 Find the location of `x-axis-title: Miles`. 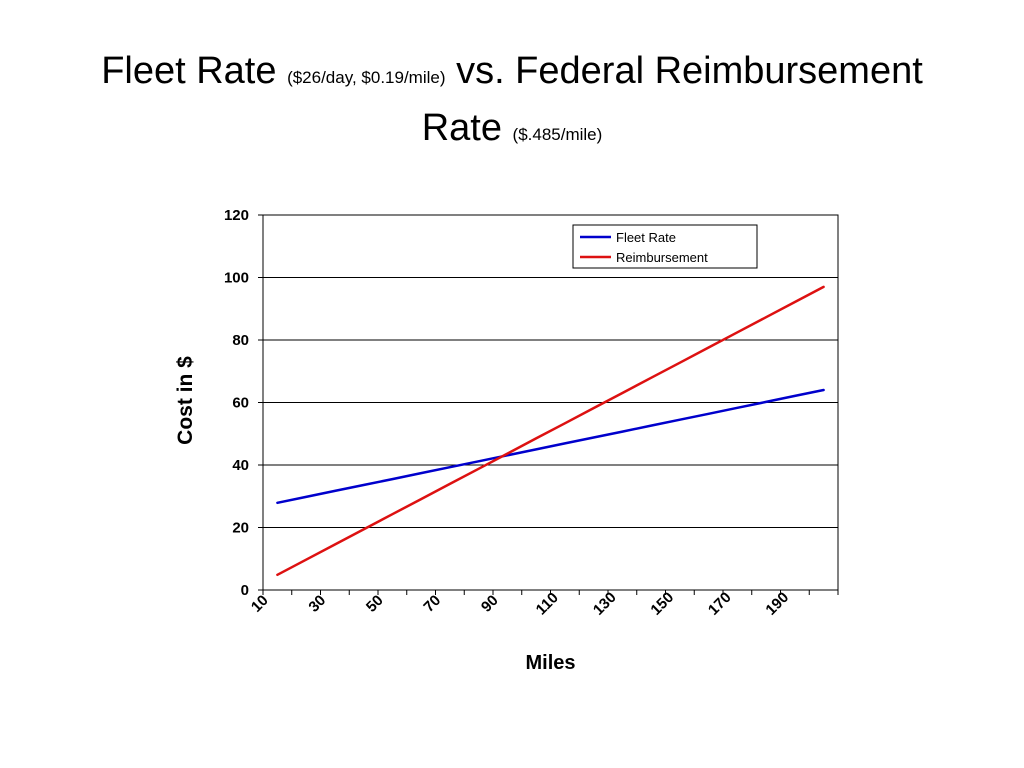

x-axis-title: Miles is located at coordinates (550, 663).